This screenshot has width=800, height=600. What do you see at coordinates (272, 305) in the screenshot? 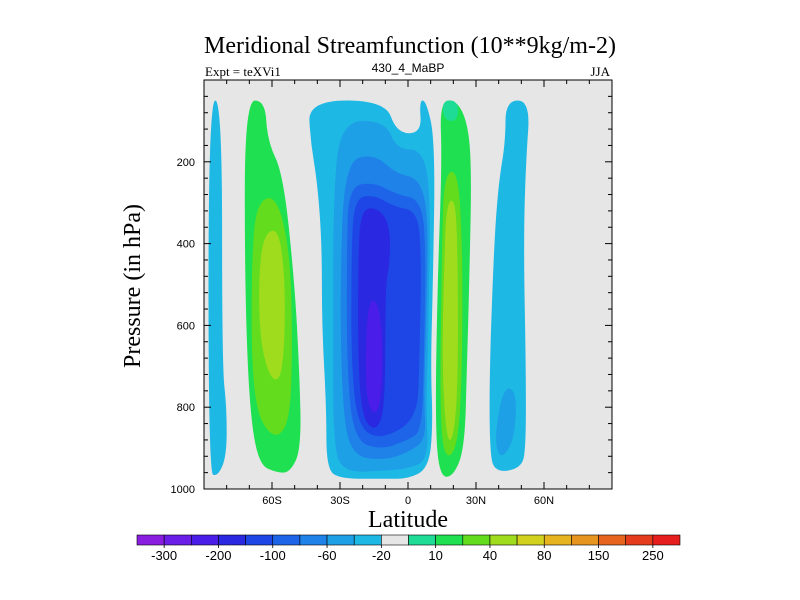
I see `contour-region-sh-ferrel-cell-core` at bounding box center [272, 305].